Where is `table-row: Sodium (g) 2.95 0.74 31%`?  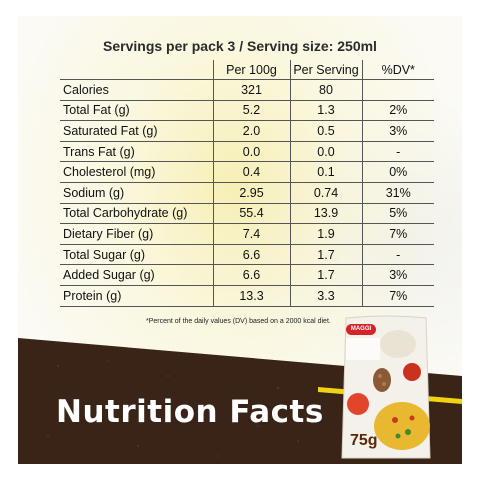
table-row: Sodium (g) 2.95 0.74 31% is located at coordinates (247, 192).